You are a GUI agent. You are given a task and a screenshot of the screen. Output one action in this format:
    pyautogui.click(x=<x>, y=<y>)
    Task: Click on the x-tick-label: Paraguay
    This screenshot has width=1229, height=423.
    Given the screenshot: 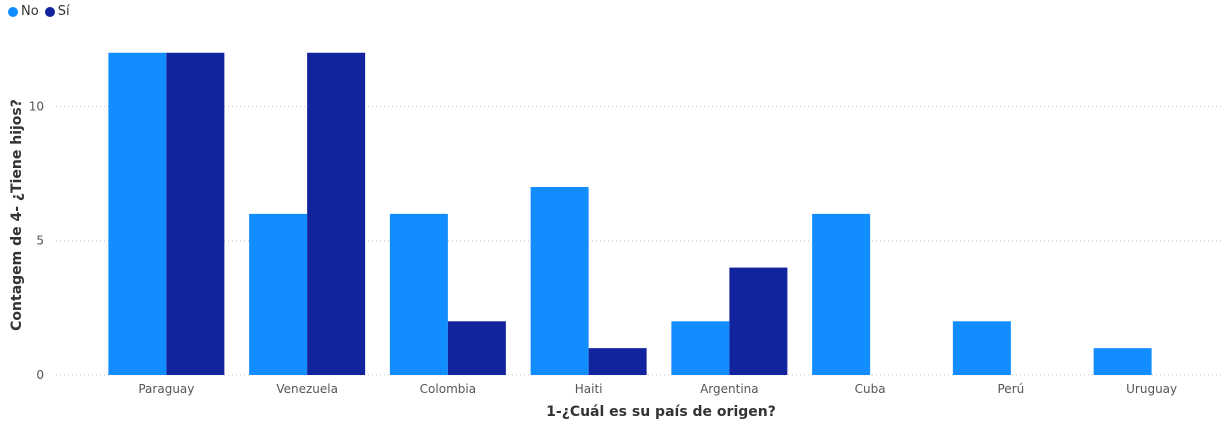 What is the action you would take?
    pyautogui.click(x=166, y=389)
    